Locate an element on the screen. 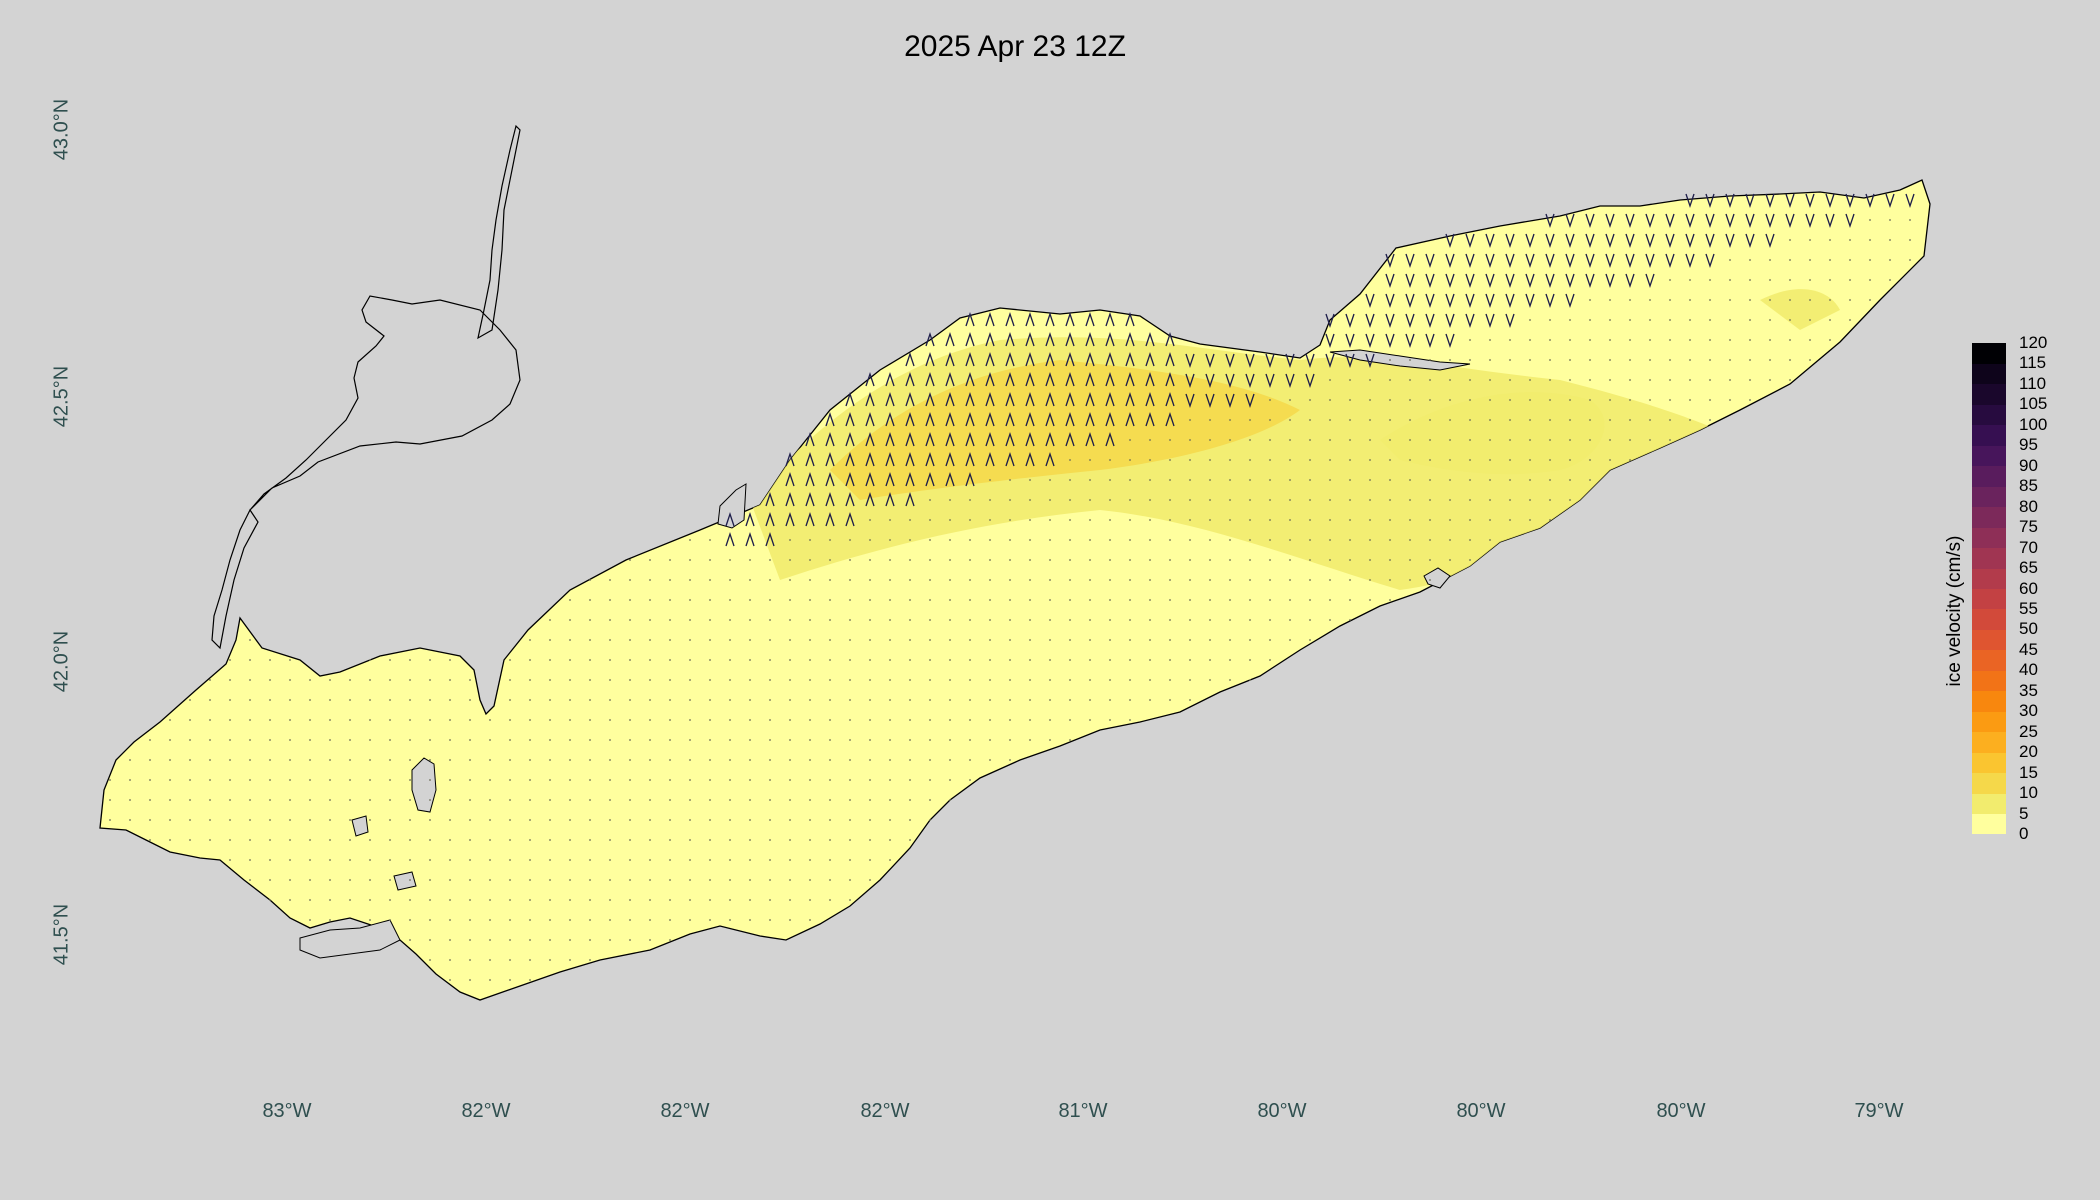 This screenshot has height=1200, width=2100. colorbar-swatch is located at coordinates (1989, 804).